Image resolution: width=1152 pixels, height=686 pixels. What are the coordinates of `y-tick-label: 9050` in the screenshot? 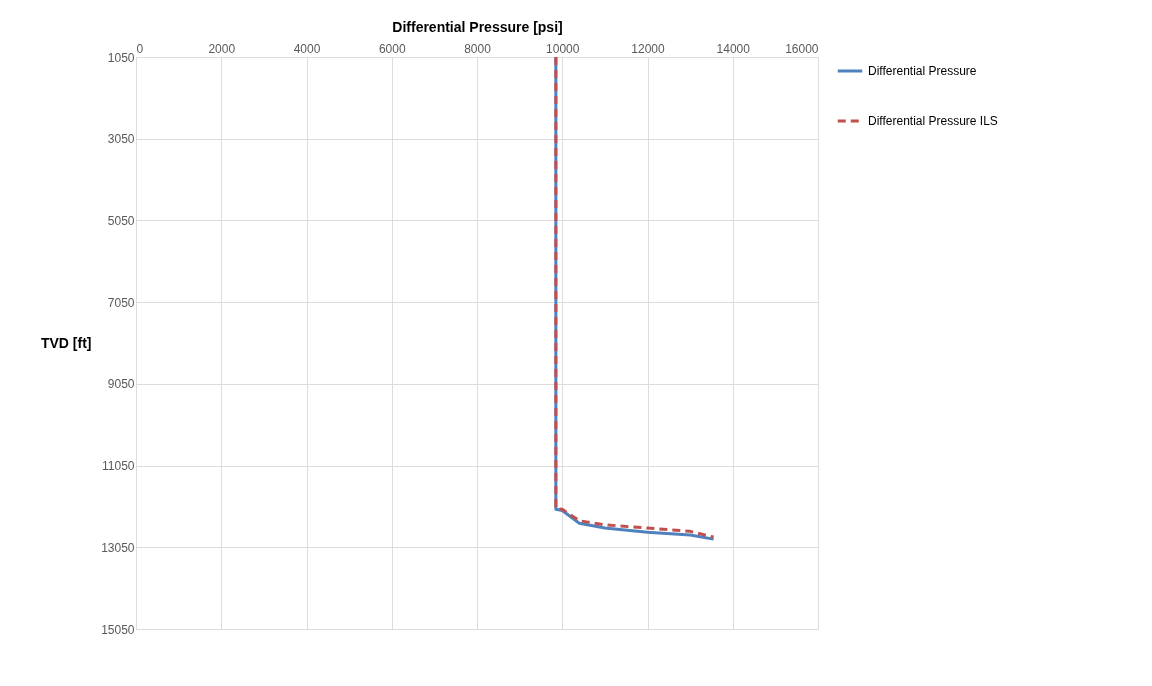 It's located at (121, 384).